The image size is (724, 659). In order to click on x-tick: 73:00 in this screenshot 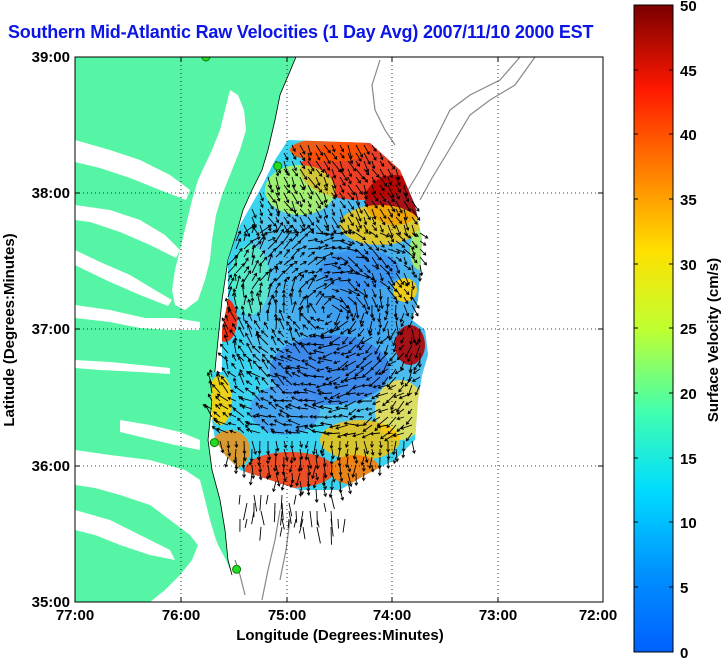, I will do `click(498, 615)`.